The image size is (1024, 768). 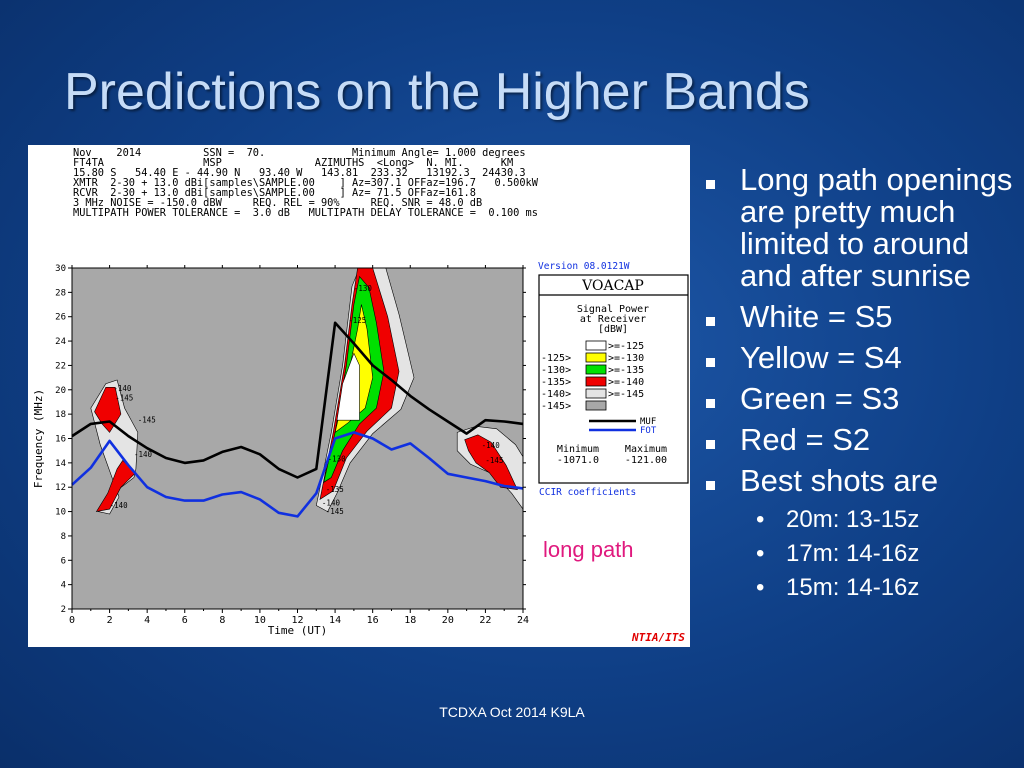 What do you see at coordinates (556, 382) in the screenshot?
I see `legend-row-left: -135>` at bounding box center [556, 382].